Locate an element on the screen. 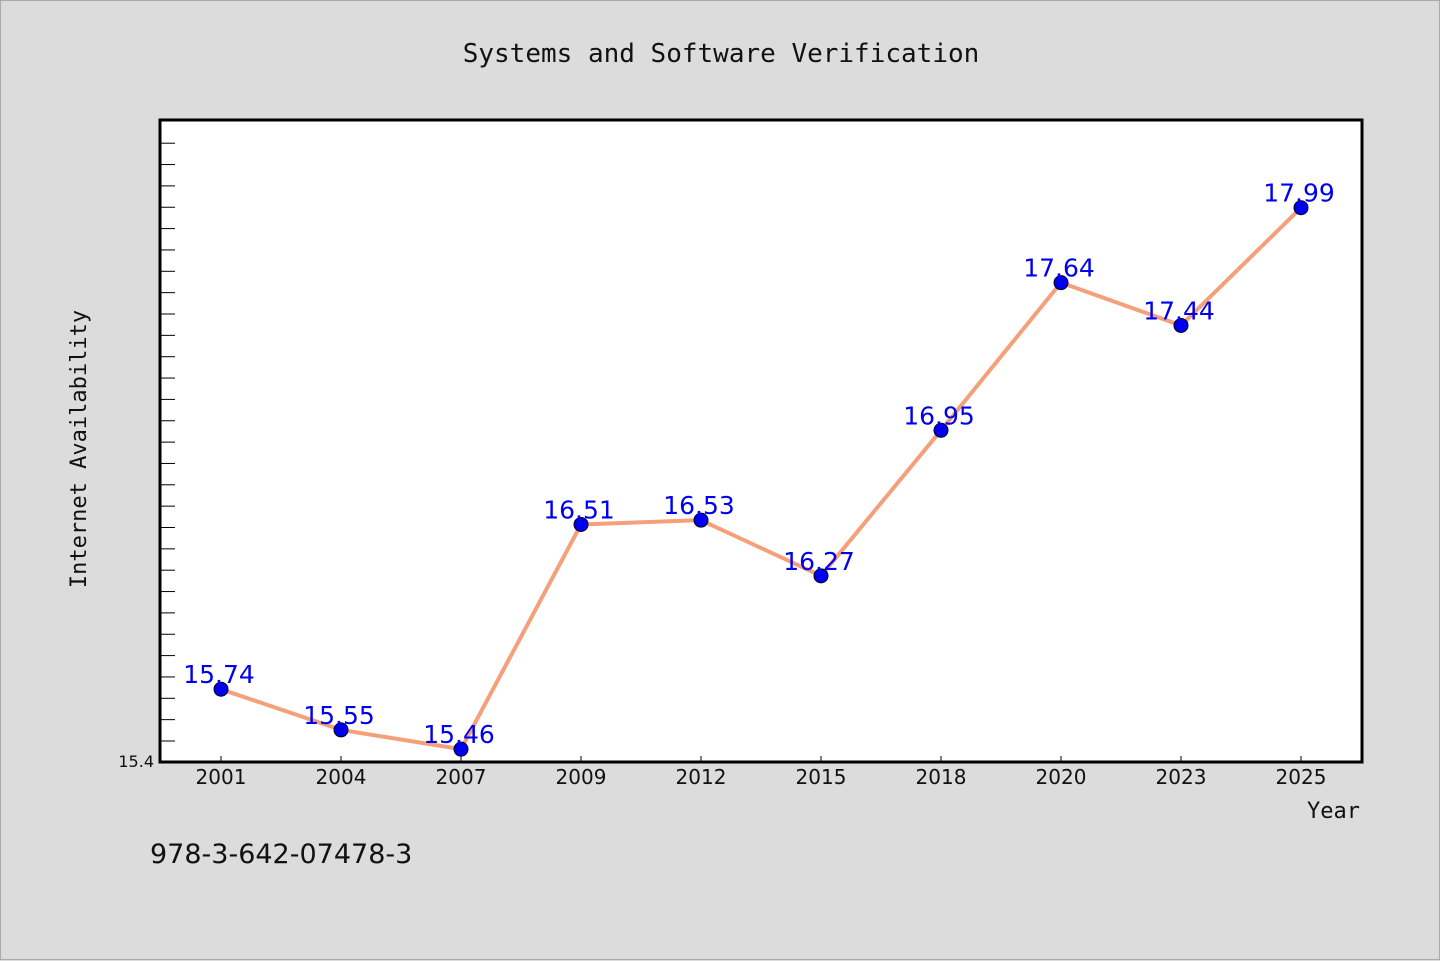  chart-title: Systems and Software Verification is located at coordinates (721, 54).